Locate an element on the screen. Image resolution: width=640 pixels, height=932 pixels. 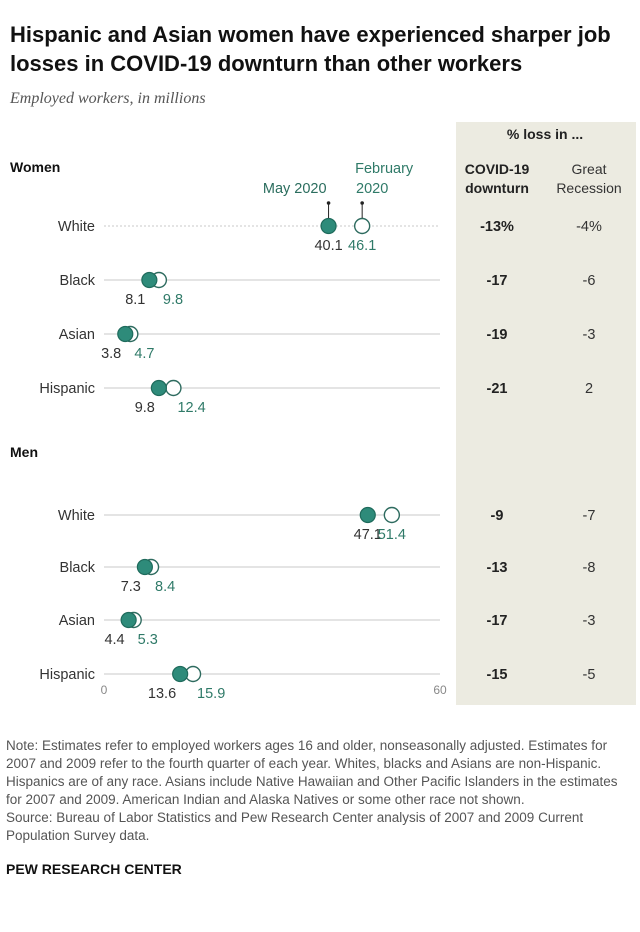
dot-may-women-hispanic is located at coordinates (158, 388).